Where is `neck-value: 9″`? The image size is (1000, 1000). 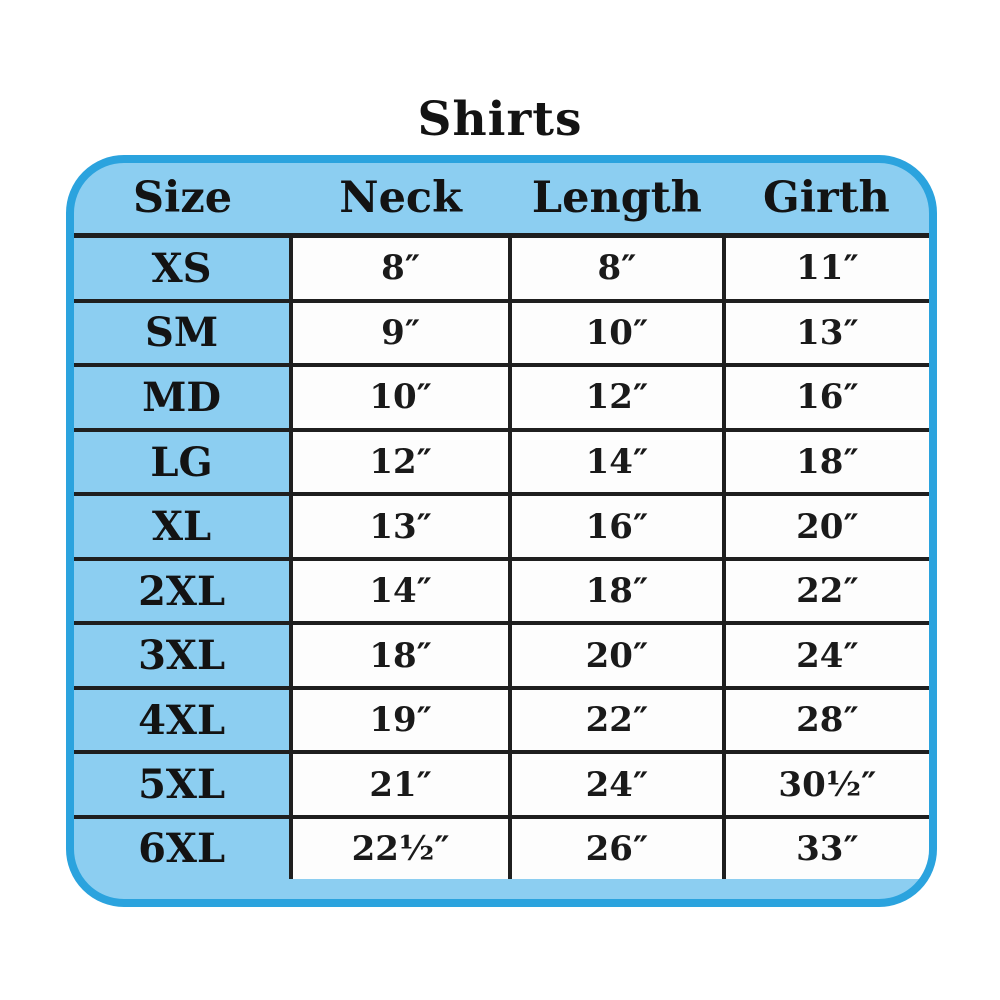
neck-value: 9″ is located at coordinates (400, 332).